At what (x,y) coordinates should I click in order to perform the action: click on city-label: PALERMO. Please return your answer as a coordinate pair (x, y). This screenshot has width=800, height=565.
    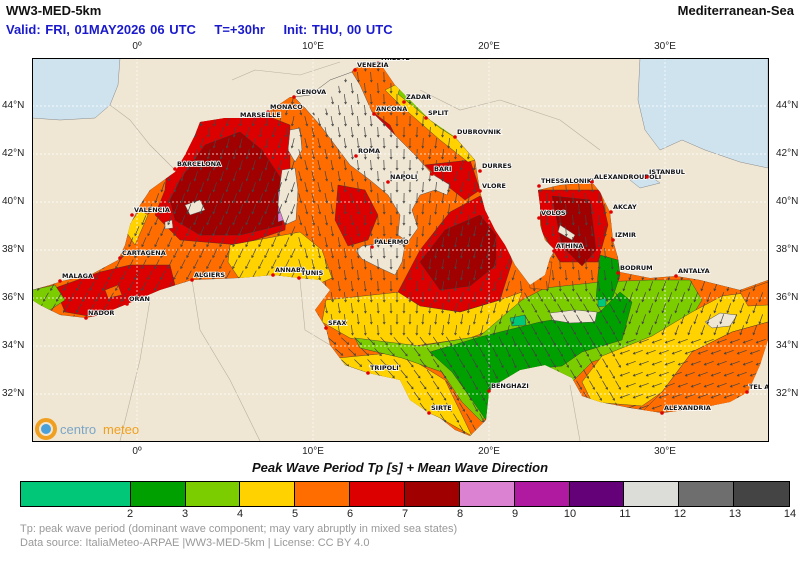
    Looking at the image, I should click on (391, 242).